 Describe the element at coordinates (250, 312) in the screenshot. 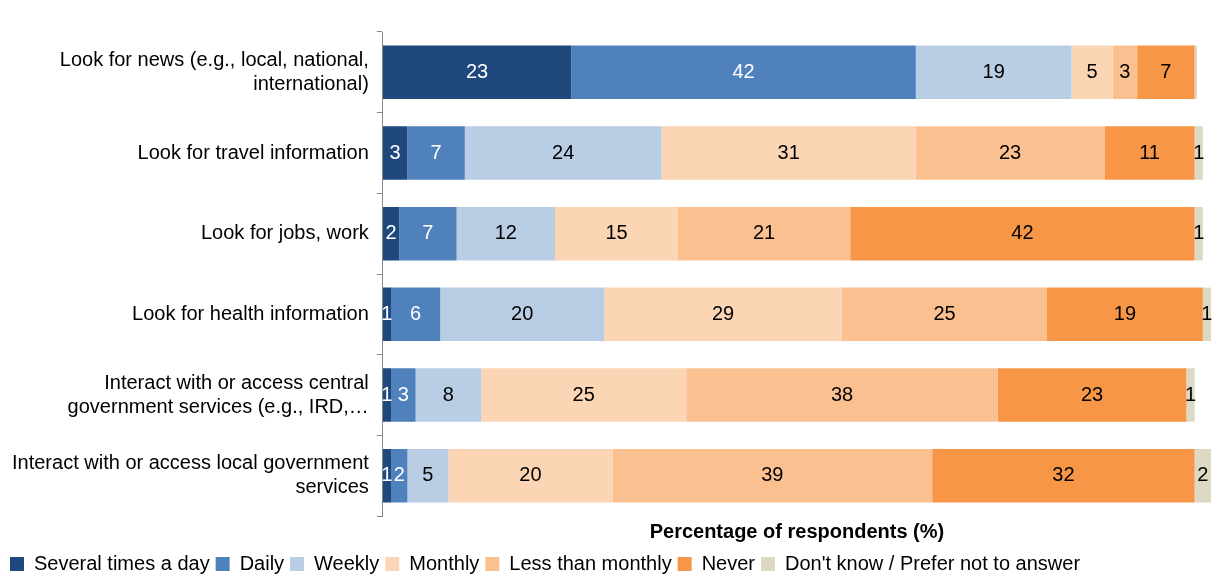

I see `y-tick-label: Look for health information` at that location.